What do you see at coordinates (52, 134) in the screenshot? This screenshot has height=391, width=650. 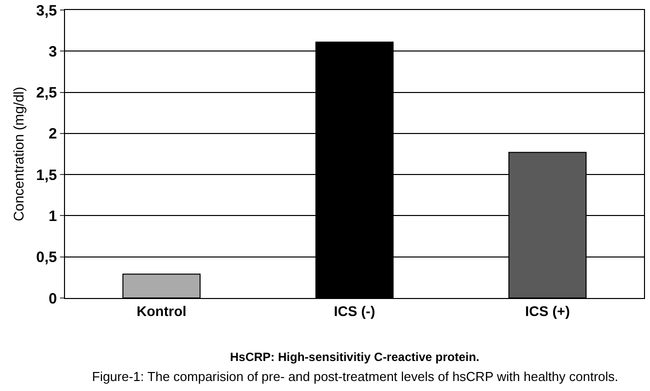 I see `y-tick-label: 2` at bounding box center [52, 134].